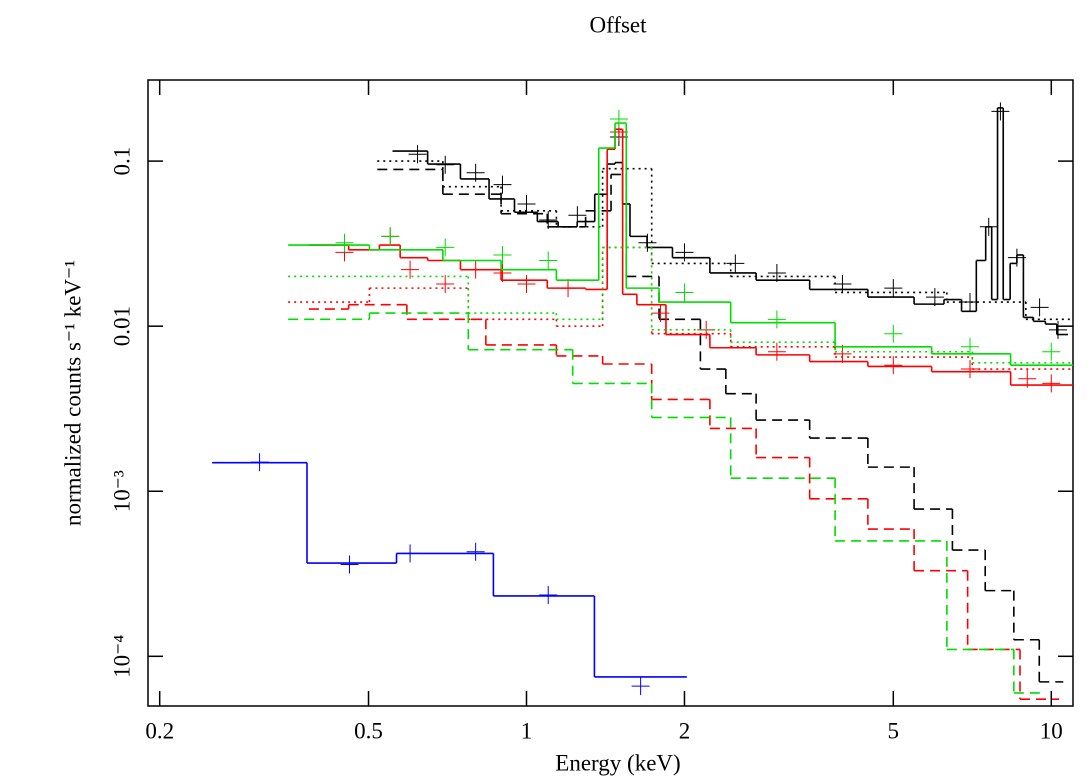 The height and width of the screenshot is (781, 1088). Describe the element at coordinates (368, 730) in the screenshot. I see `x-tick-label: 0.5` at that location.